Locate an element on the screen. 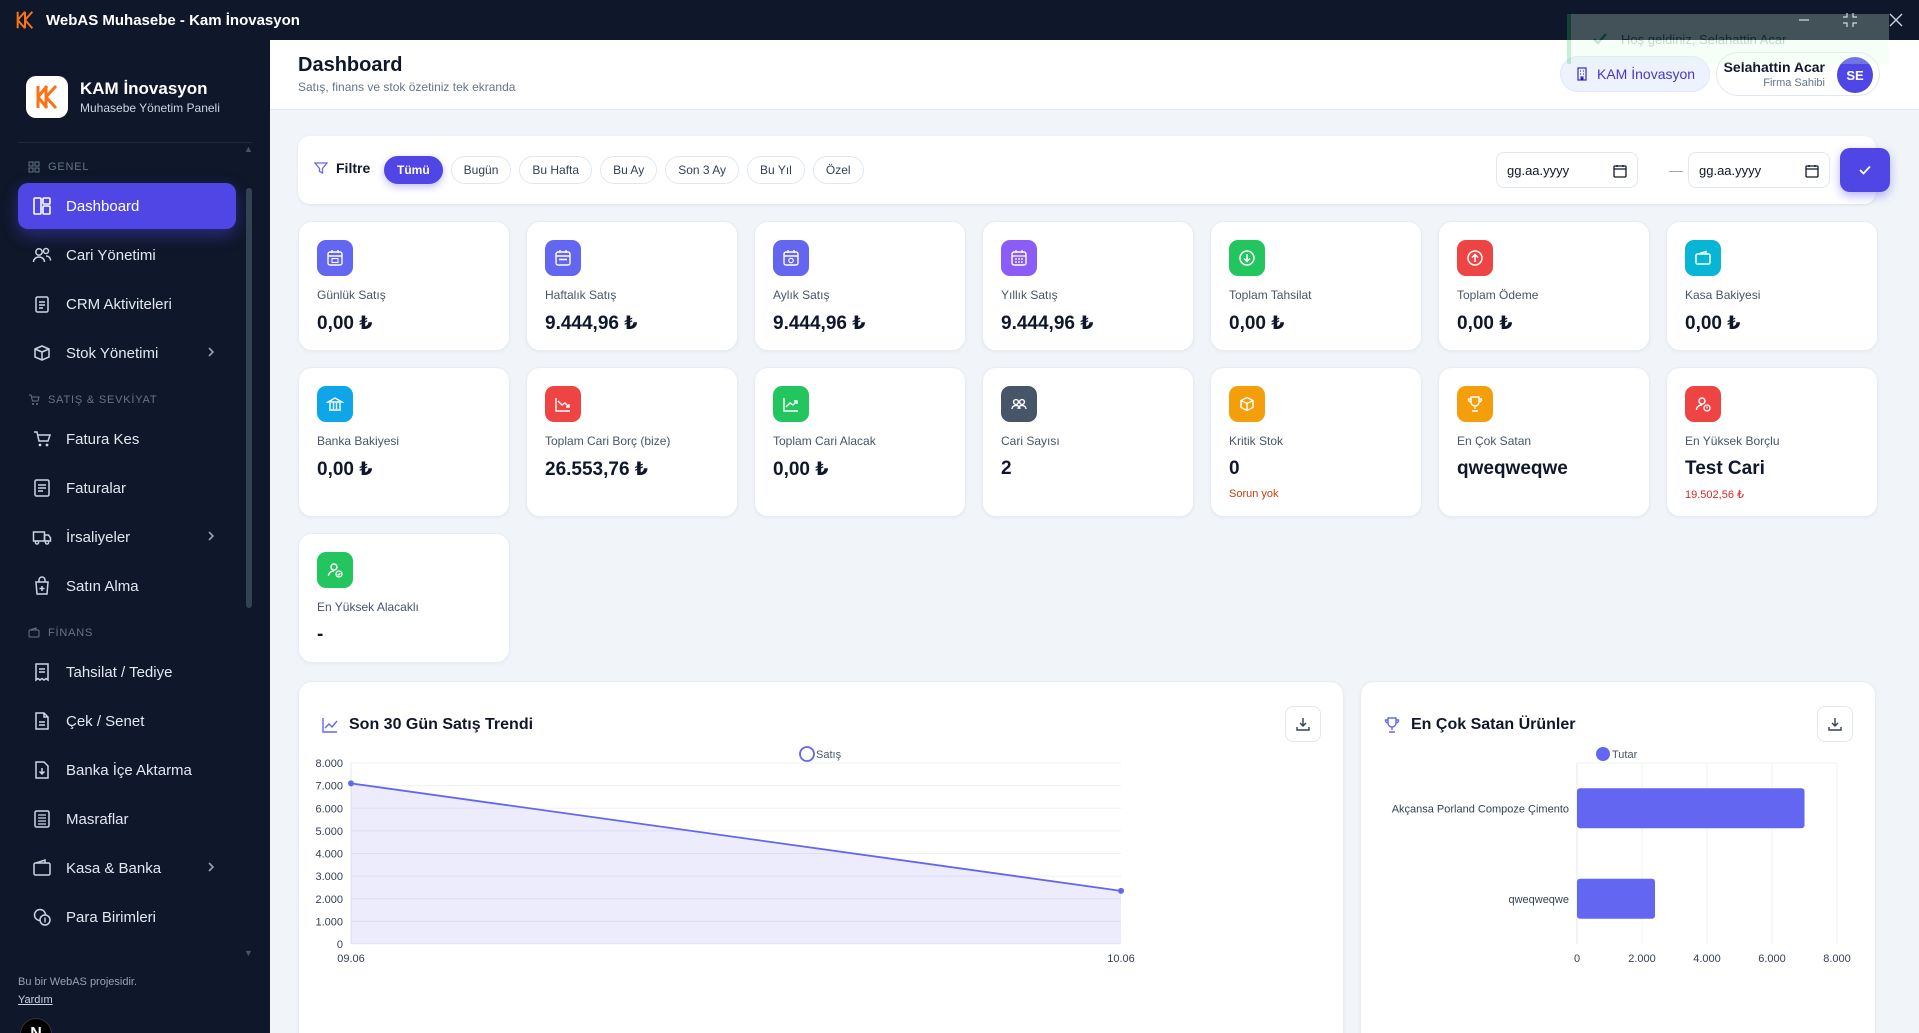  stat-label: Toplam Cari Alacak is located at coordinates (824, 441).